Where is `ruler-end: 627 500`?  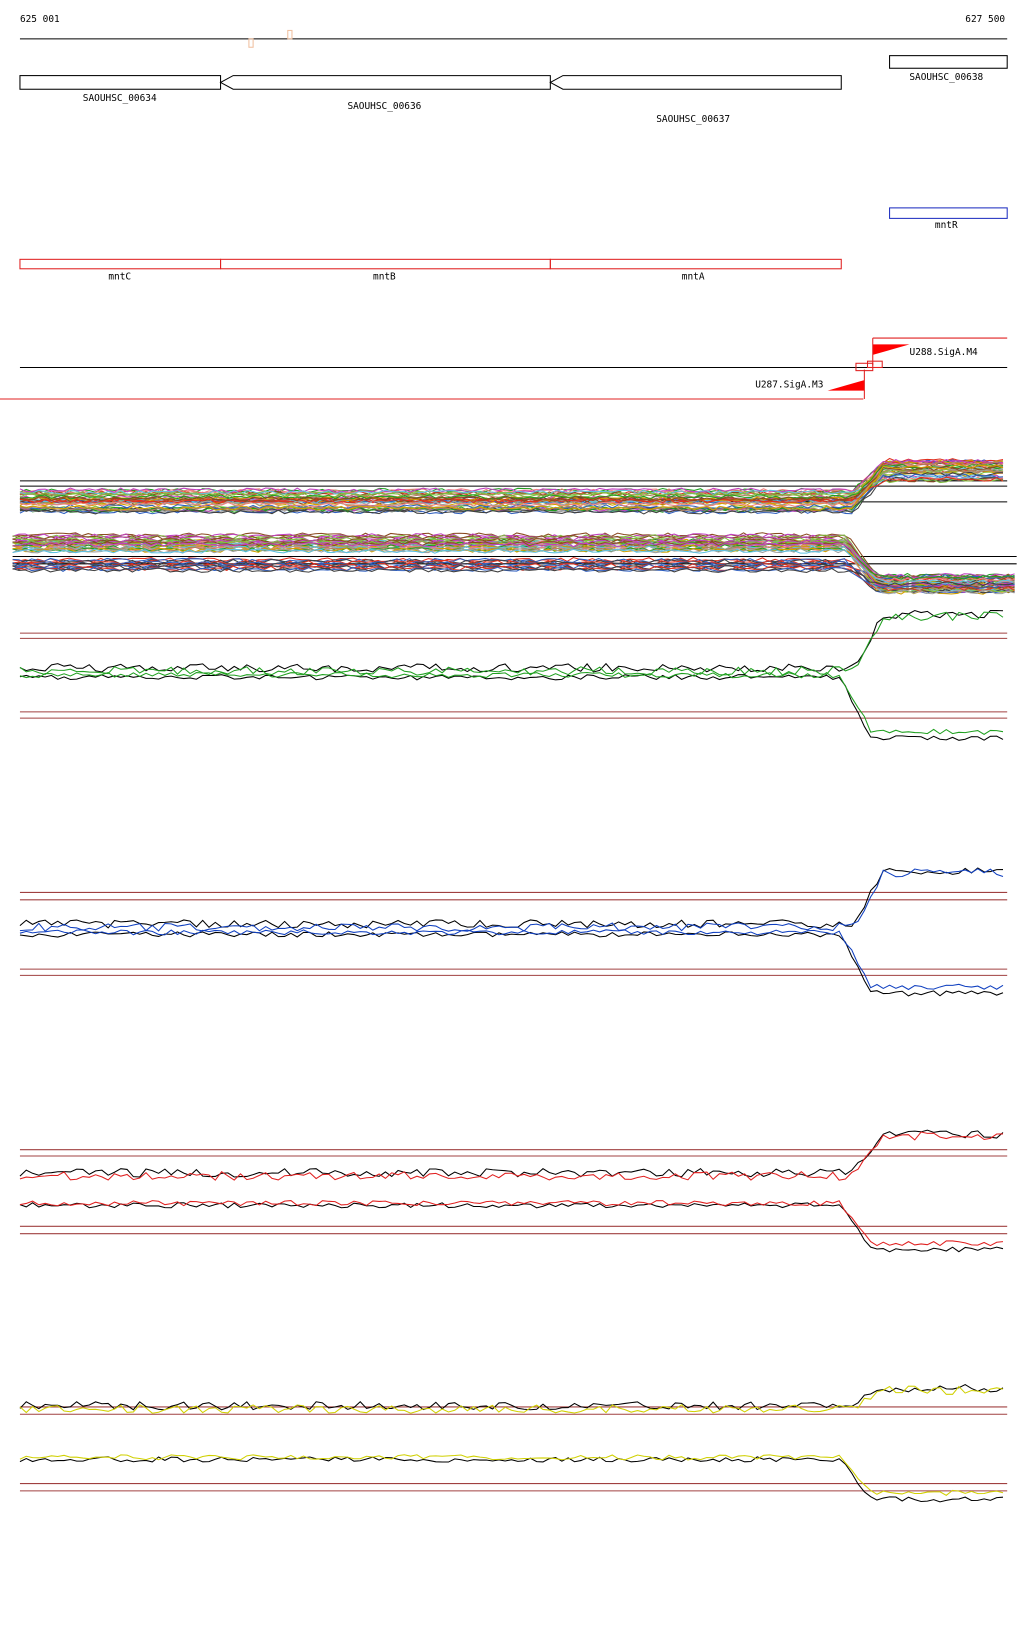 ruler-end: 627 500 is located at coordinates (985, 19).